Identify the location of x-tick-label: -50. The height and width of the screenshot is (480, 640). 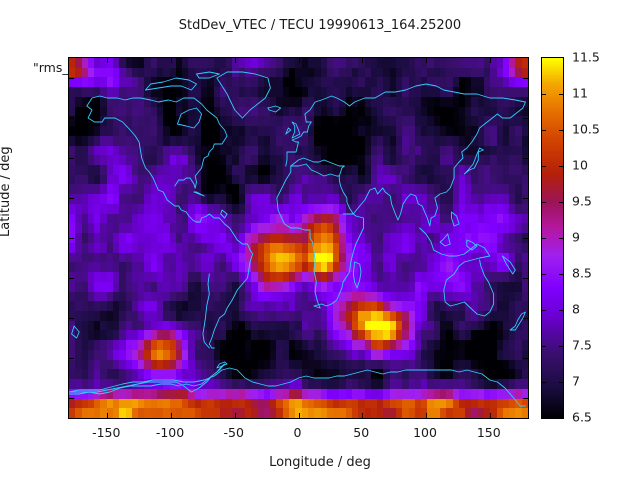
(233, 432).